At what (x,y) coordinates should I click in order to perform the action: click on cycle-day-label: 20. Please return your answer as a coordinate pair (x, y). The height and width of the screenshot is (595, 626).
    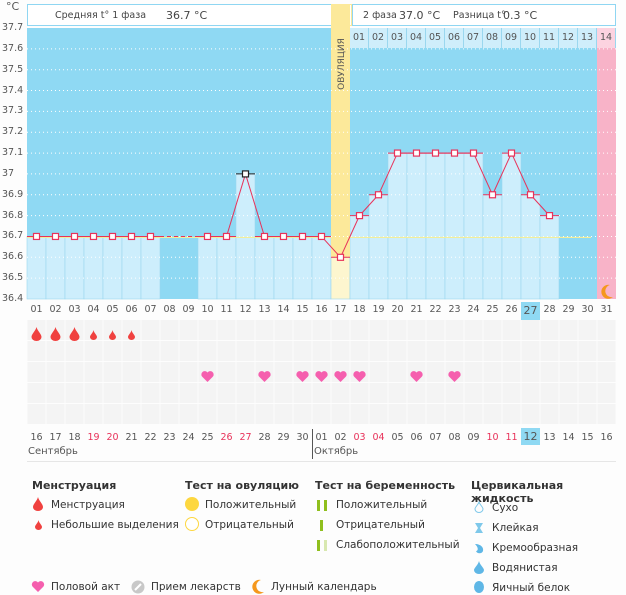
    Looking at the image, I should click on (397, 309).